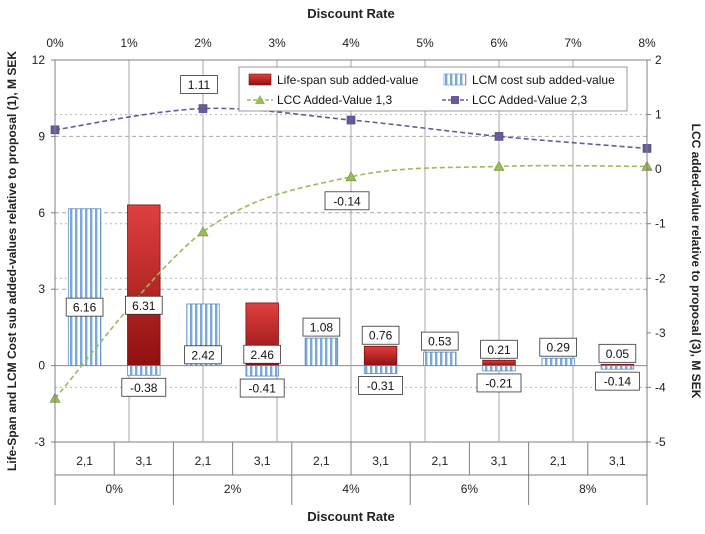 Image resolution: width=705 pixels, height=534 pixels. What do you see at coordinates (658, 169) in the screenshot?
I see `right-y-tick-label: 0` at bounding box center [658, 169].